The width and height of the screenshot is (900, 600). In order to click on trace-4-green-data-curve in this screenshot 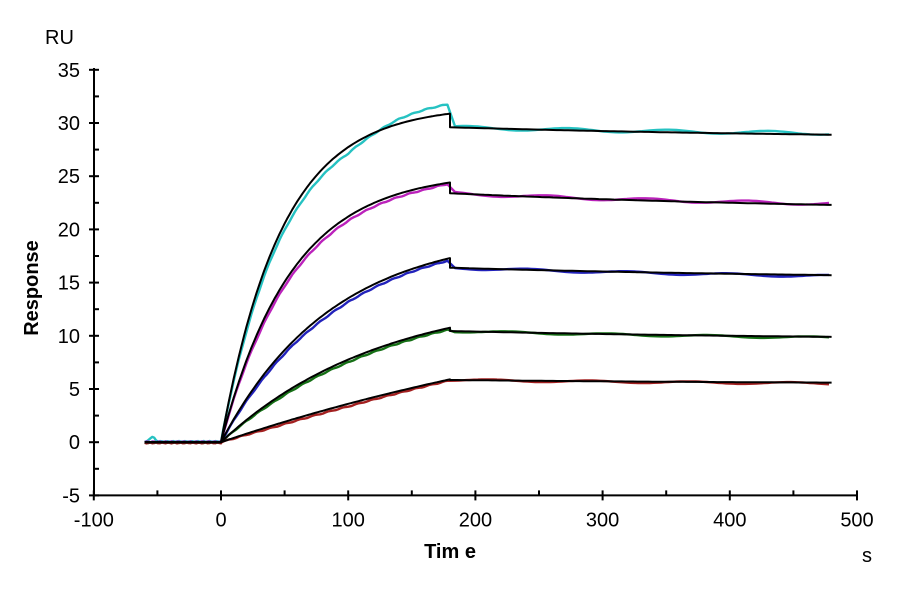, I will do `click(487, 386)`.